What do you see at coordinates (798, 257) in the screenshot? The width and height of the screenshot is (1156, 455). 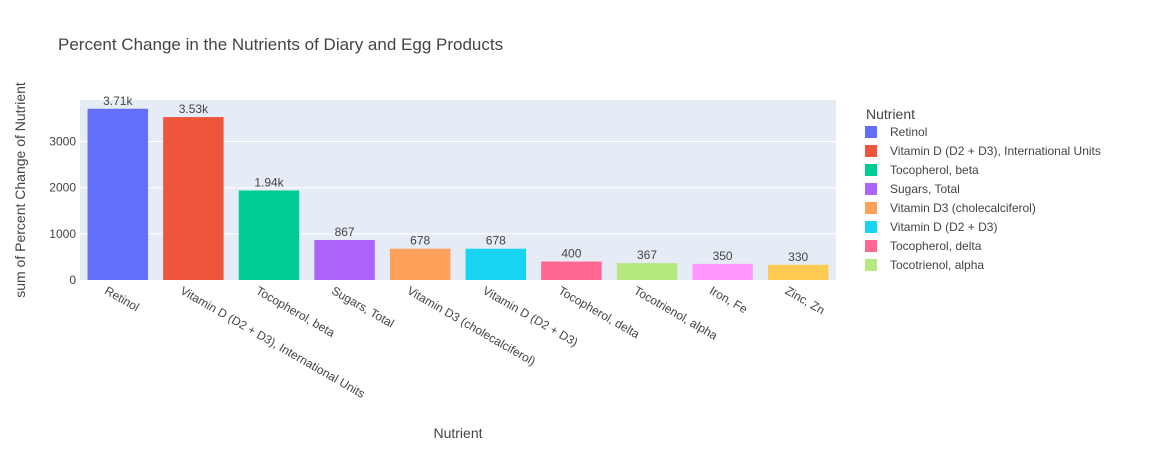 I see `bar-value-label: 330` at bounding box center [798, 257].